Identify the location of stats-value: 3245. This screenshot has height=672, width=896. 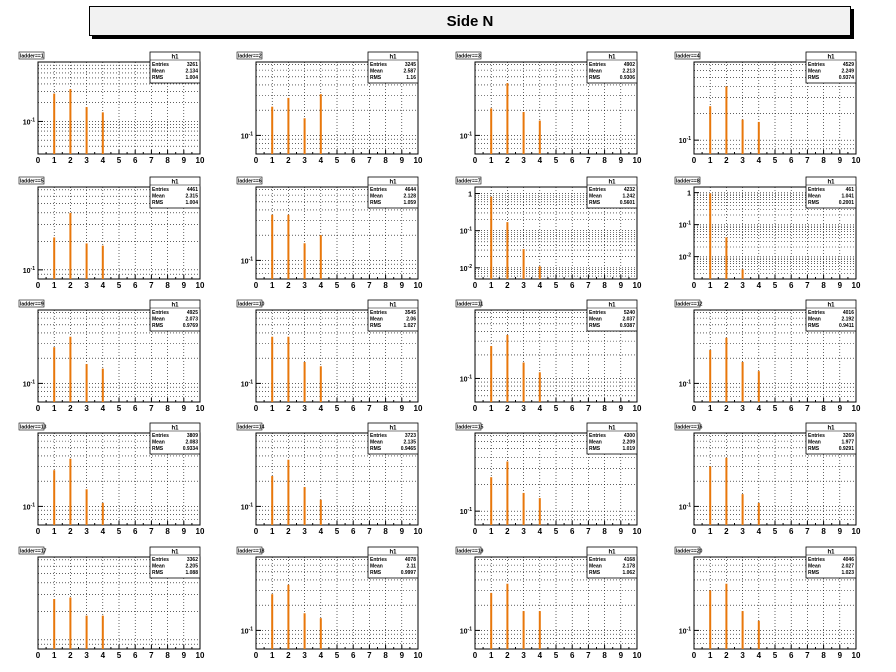
(410, 65).